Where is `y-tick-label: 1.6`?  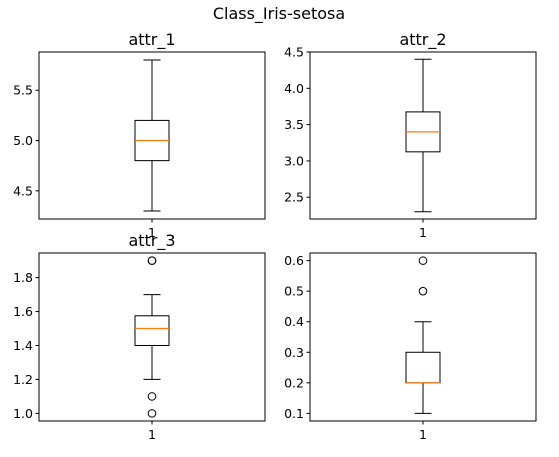
y-tick-label: 1.6 is located at coordinates (23, 311).